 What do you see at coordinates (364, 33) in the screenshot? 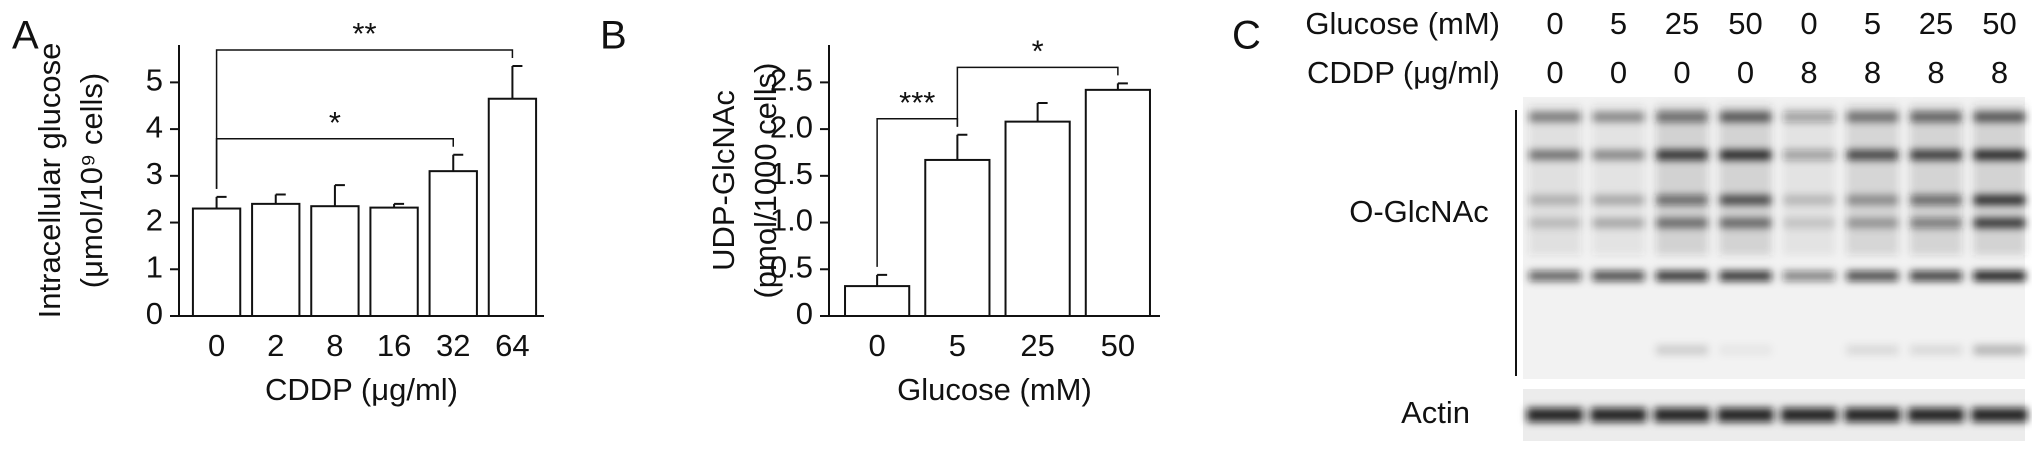
I see `significance-label: **` at bounding box center [364, 33].